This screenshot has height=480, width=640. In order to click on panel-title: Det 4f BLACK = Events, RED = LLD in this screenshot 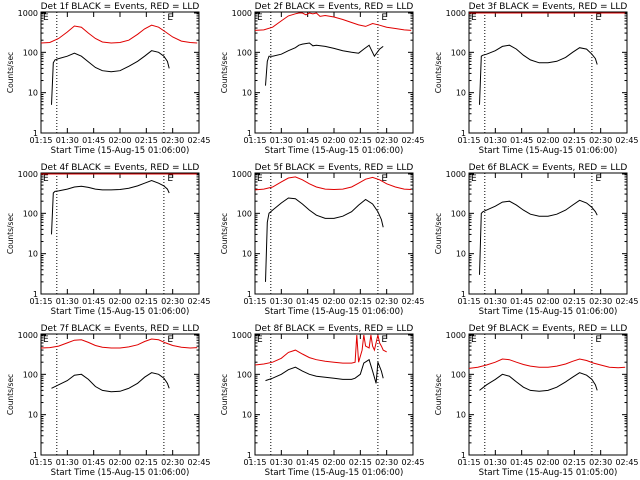, I will do `click(120, 168)`.